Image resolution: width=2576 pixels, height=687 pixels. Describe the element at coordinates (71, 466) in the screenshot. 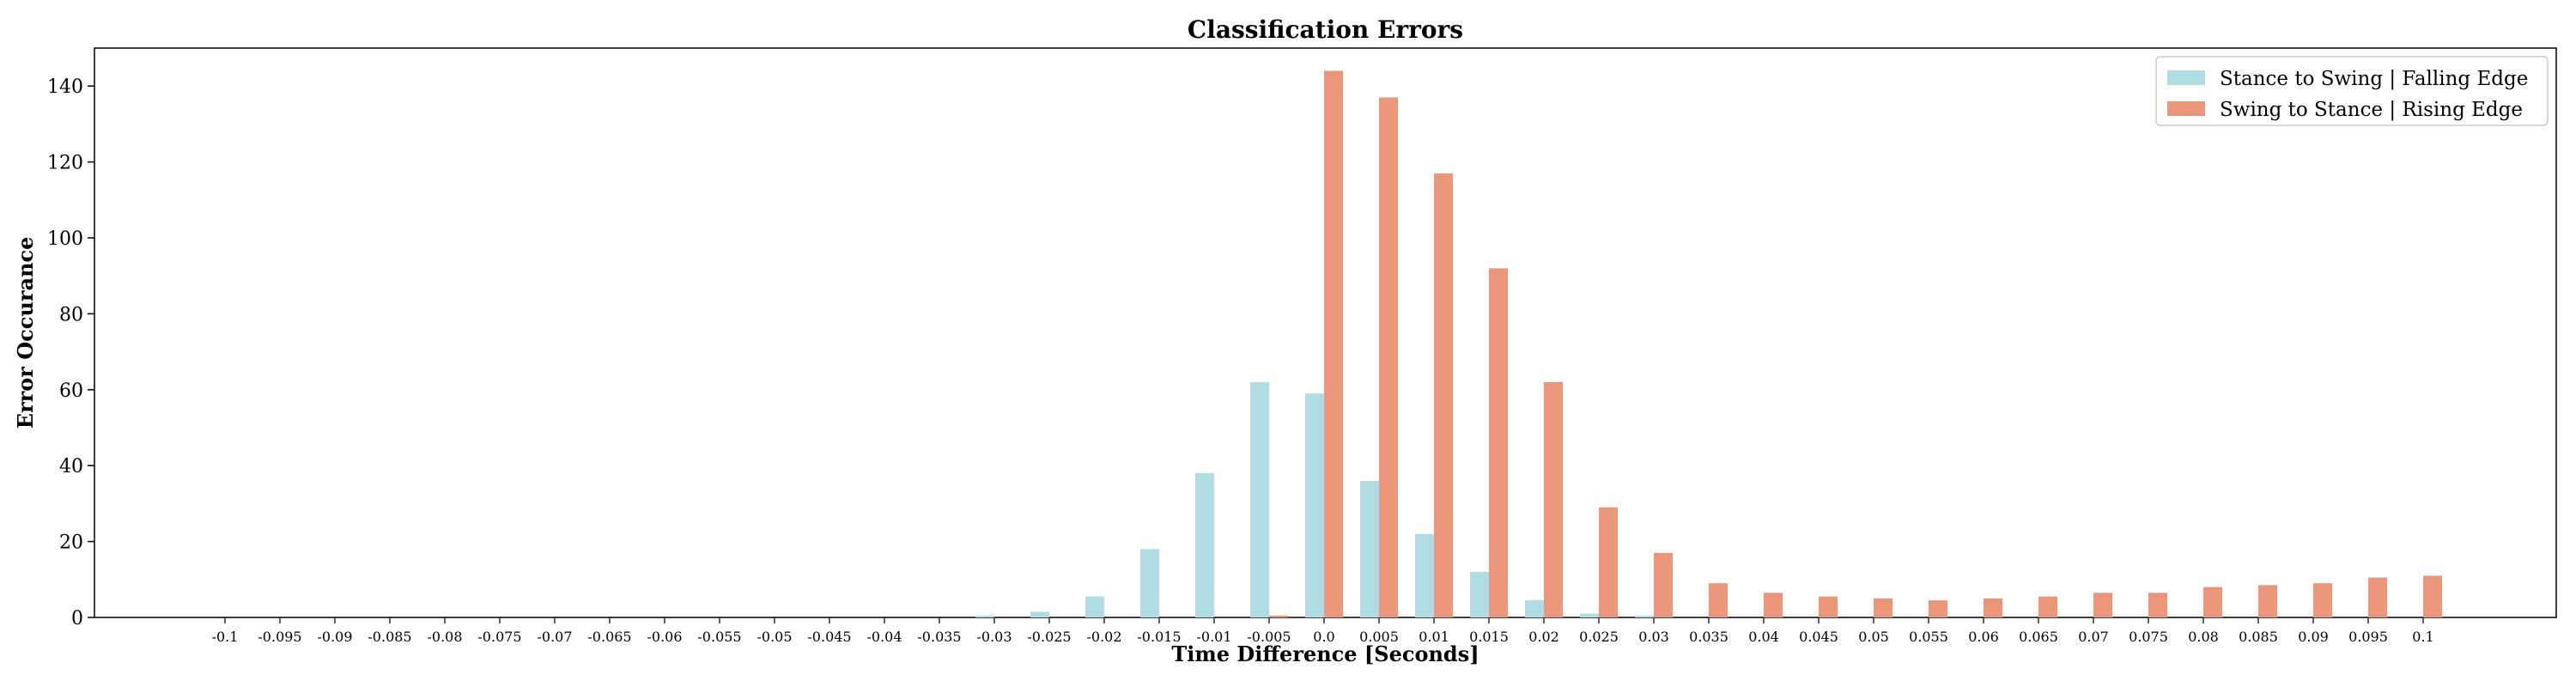

I see `y-tick-label: 40` at that location.